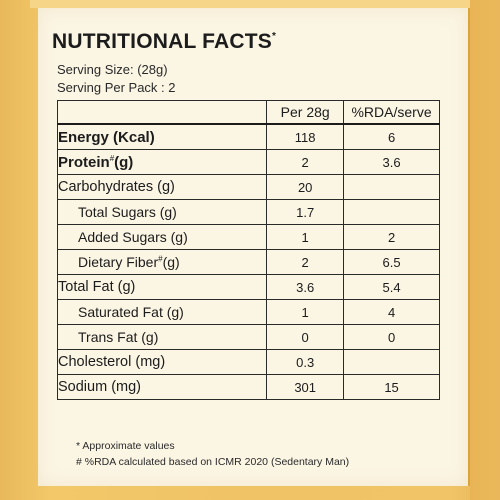  Describe the element at coordinates (112, 69) in the screenshot. I see `serving-size: Serving Size: (28g)` at that location.